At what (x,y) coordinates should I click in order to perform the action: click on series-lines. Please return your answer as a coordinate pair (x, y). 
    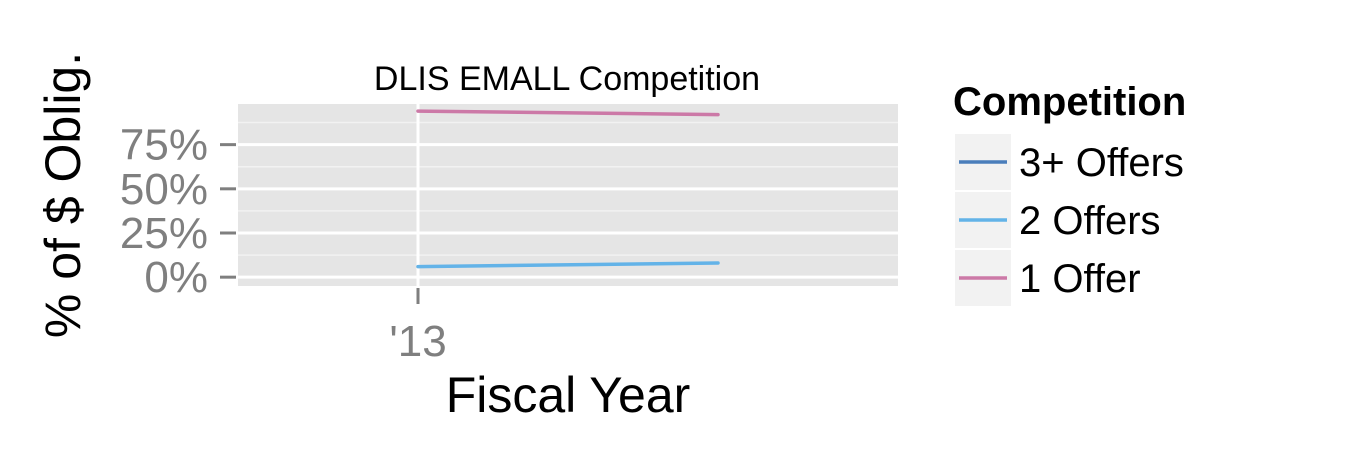
    Looking at the image, I should click on (568, 189).